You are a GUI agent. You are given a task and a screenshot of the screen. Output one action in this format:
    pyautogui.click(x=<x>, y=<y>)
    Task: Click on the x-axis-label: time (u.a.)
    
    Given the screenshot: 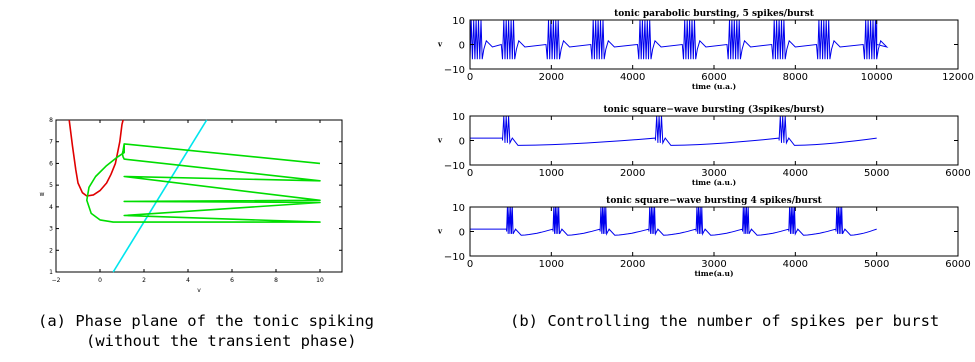 What is the action you would take?
    pyautogui.click(x=714, y=86)
    